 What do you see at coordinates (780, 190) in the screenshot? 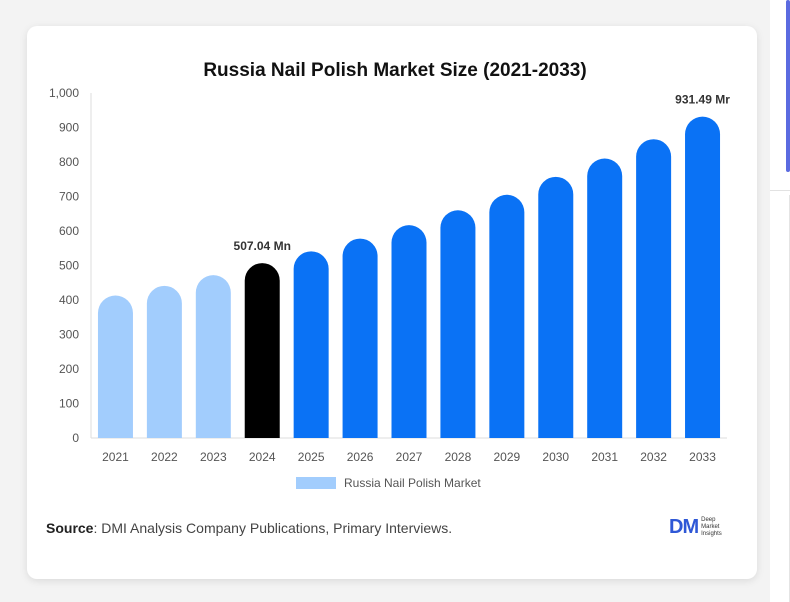
I see `divider` at bounding box center [780, 190].